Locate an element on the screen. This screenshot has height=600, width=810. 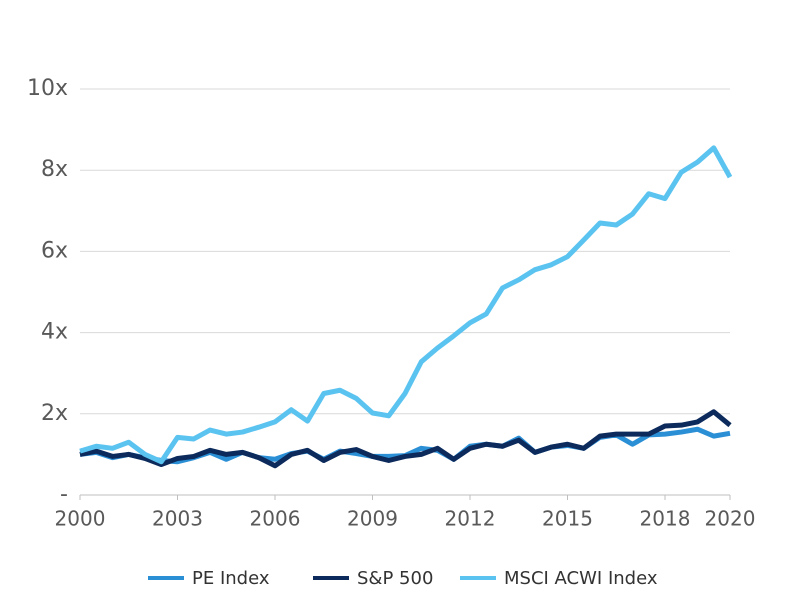
x-tick-label: 2006 is located at coordinates (275, 519).